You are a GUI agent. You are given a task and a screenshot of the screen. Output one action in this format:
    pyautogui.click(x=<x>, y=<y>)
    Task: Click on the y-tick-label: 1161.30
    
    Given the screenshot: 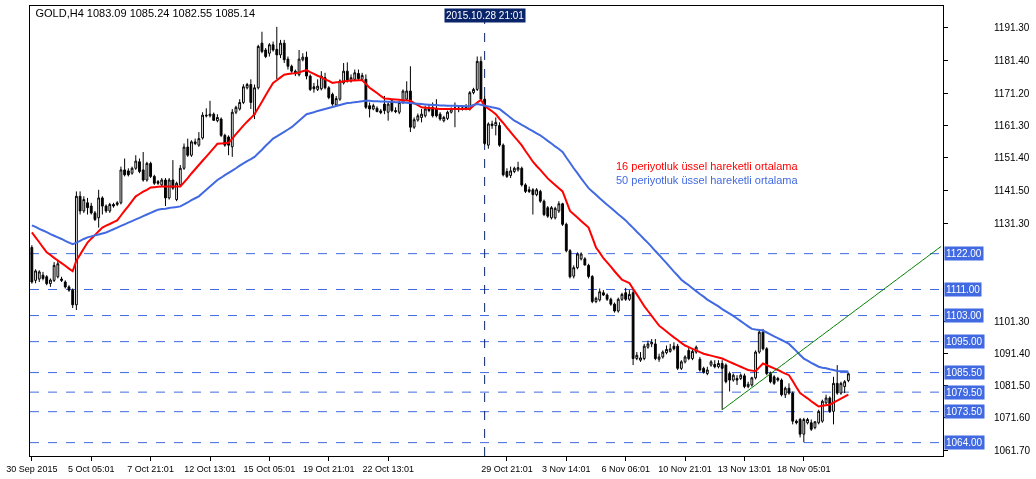 What is the action you would take?
    pyautogui.click(x=1012, y=126)
    